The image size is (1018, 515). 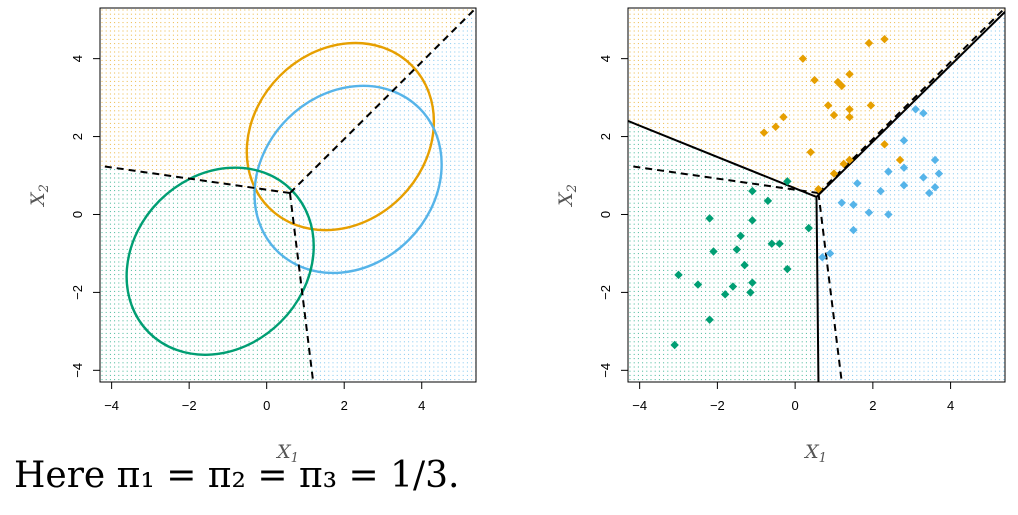 I want to click on right-x-axis-title: X1, so click(x=815, y=453).